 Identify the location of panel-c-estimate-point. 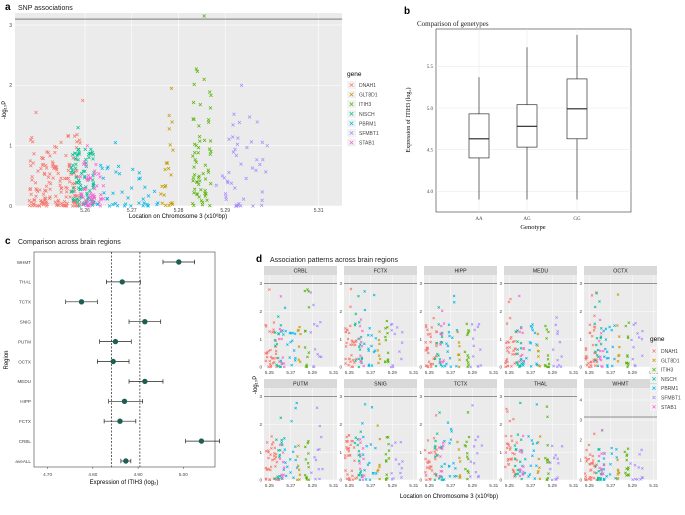
(124, 401).